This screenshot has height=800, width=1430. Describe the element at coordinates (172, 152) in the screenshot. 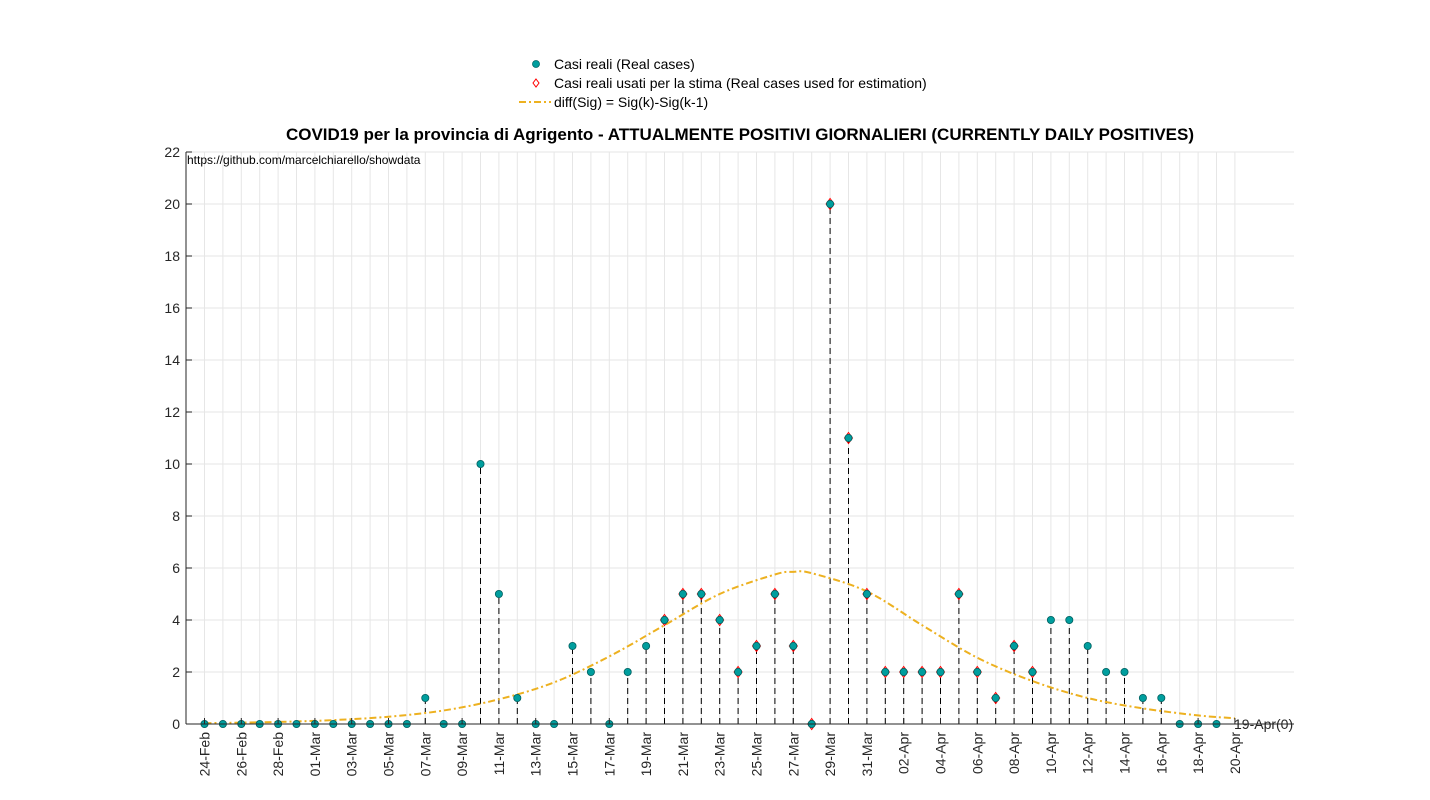

I see `y-tick-label: 22` at that location.